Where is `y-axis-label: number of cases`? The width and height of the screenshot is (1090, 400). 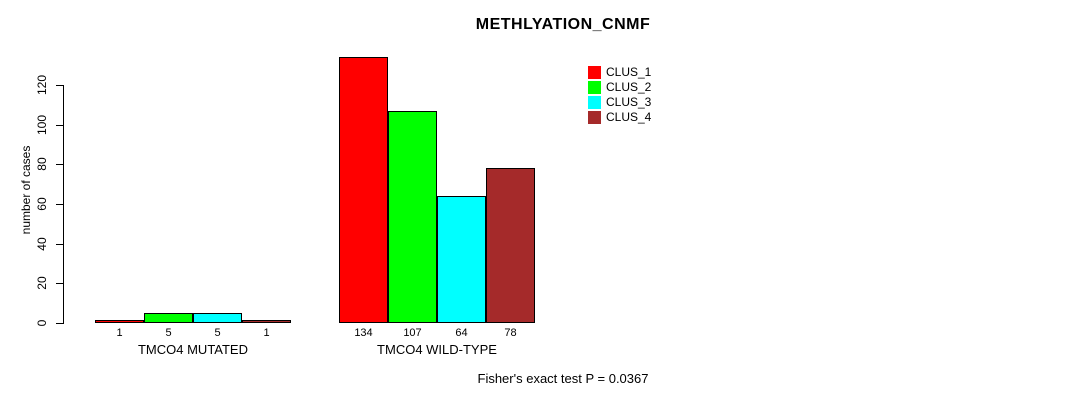 y-axis-label: number of cases is located at coordinates (26, 190).